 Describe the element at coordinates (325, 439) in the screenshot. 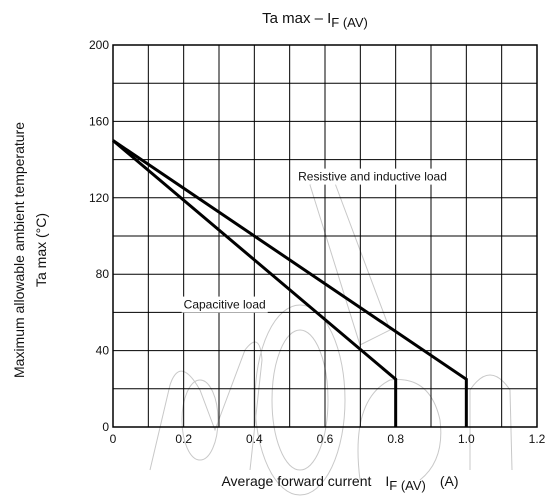

I see `x-tick-label: 0.6` at that location.